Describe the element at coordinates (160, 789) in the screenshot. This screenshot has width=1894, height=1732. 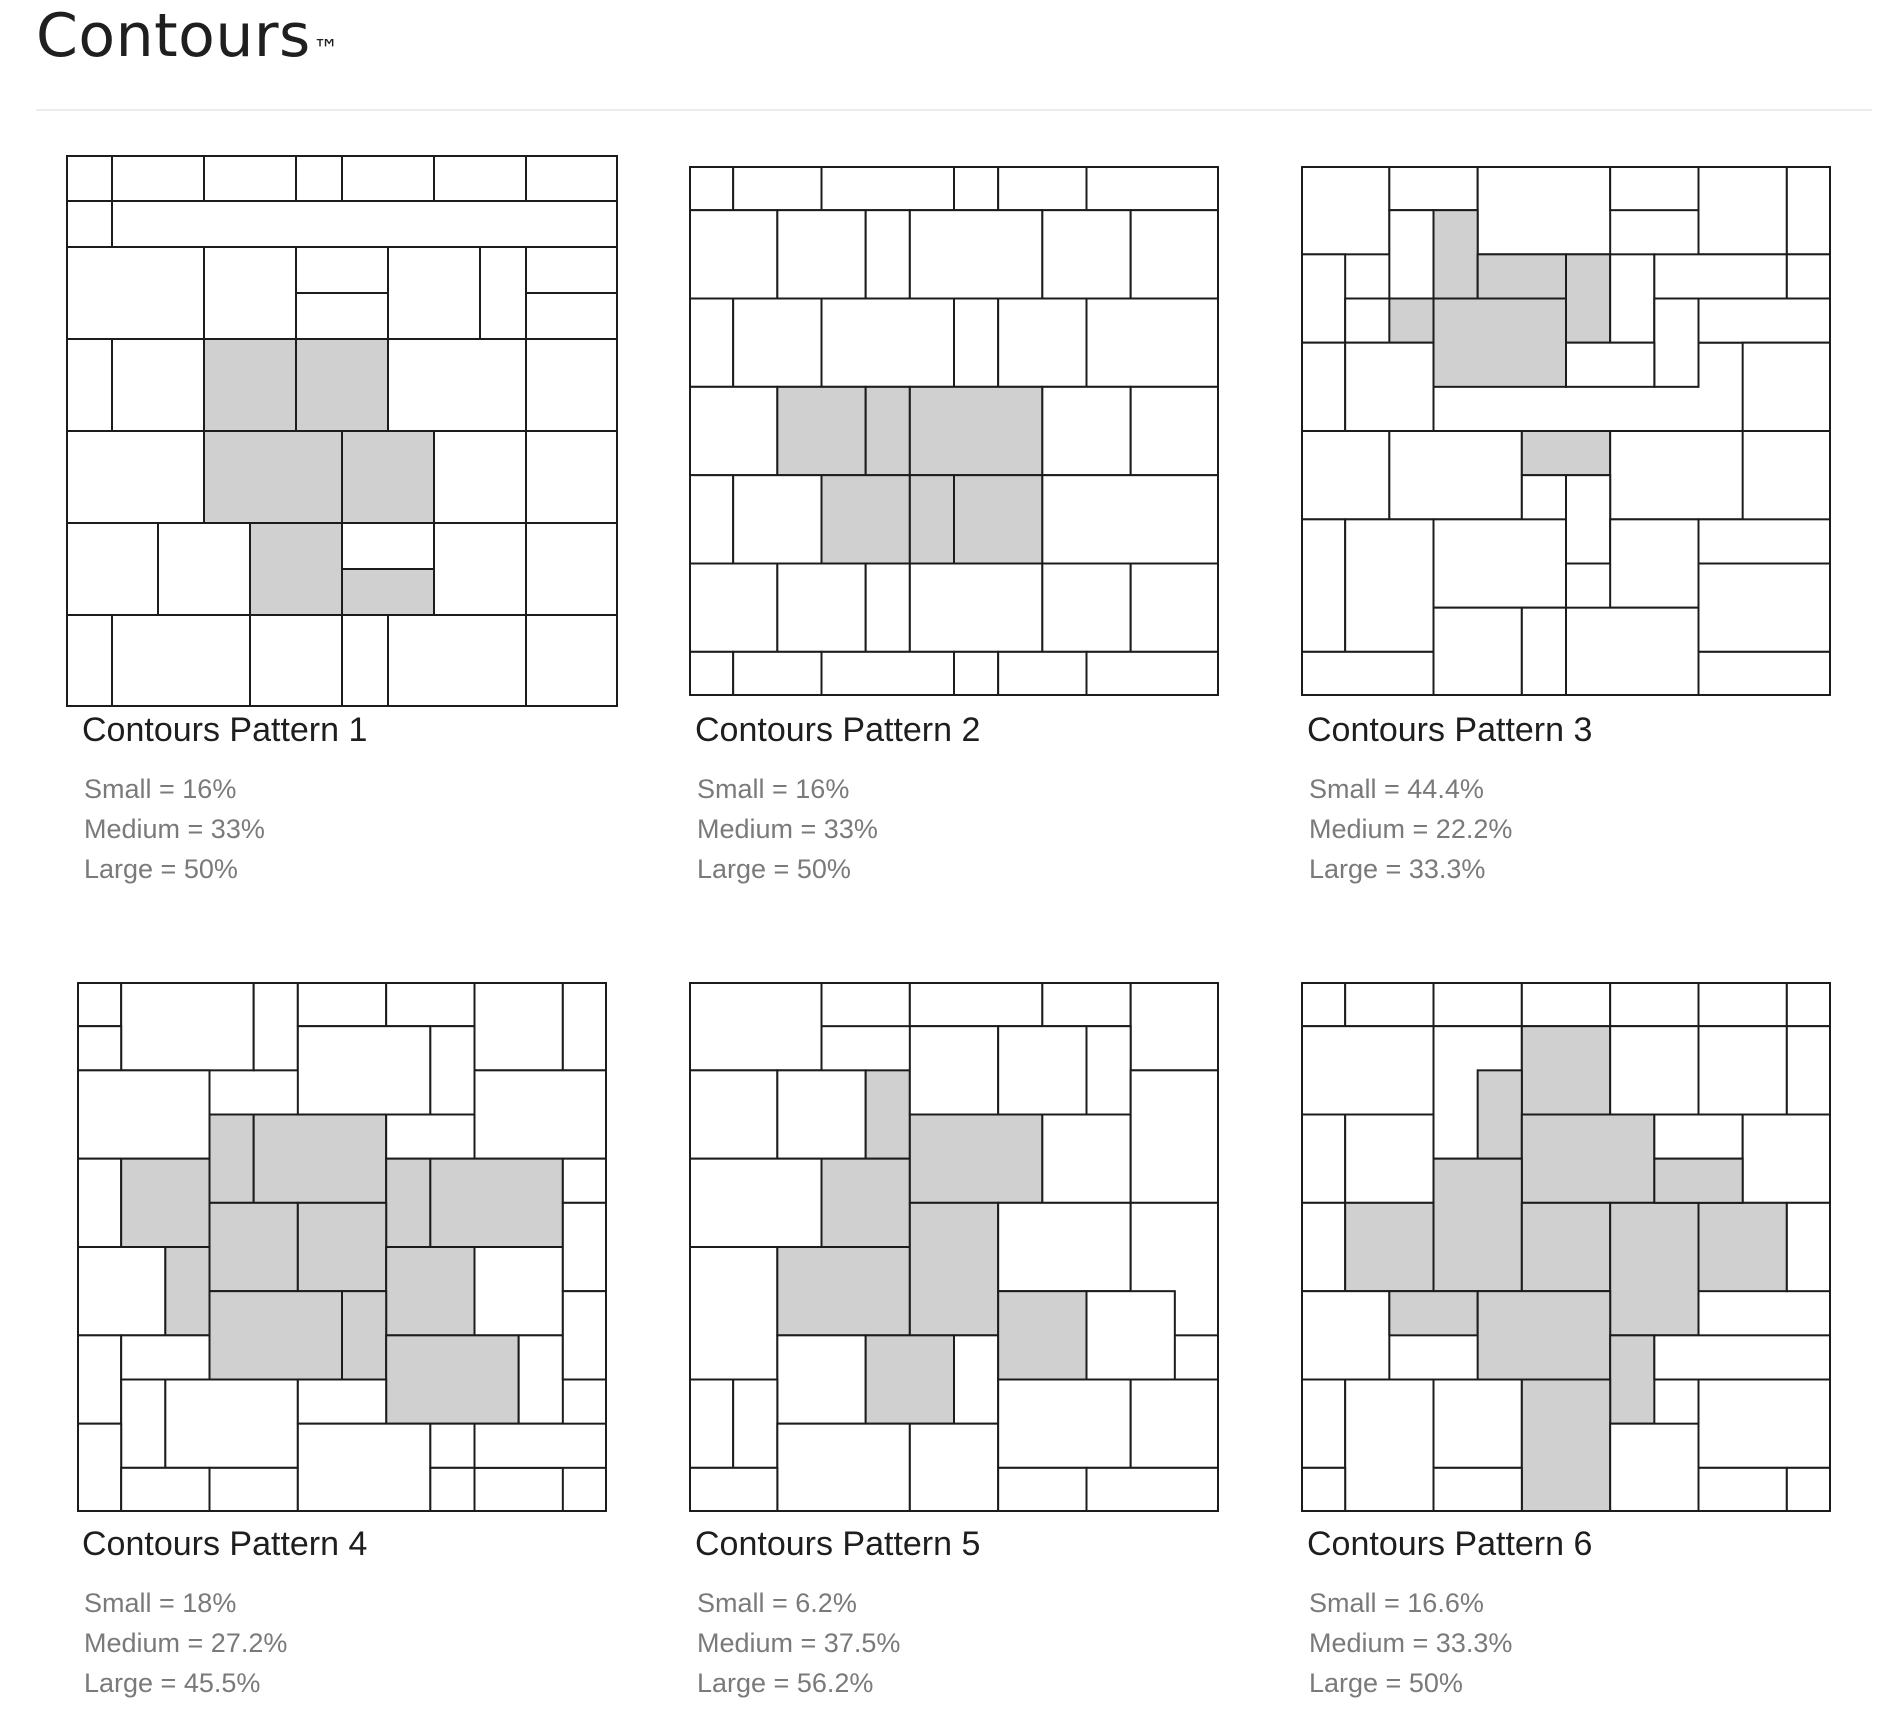
I see `stat-small: Small = 16%` at that location.